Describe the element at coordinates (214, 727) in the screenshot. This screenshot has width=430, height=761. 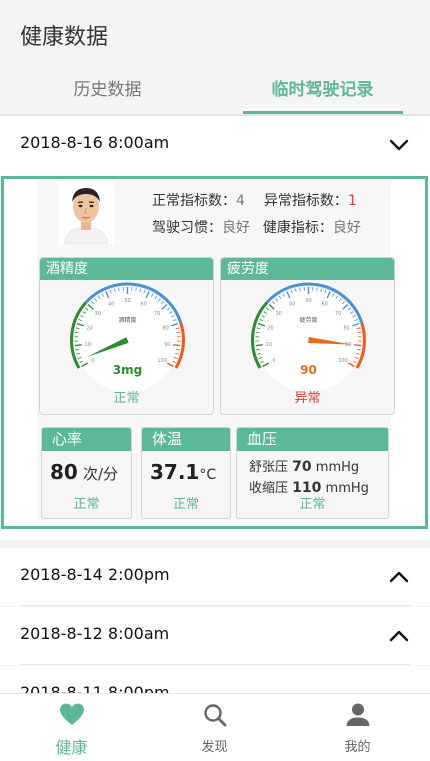
I see `nav-discover: 发现` at that location.